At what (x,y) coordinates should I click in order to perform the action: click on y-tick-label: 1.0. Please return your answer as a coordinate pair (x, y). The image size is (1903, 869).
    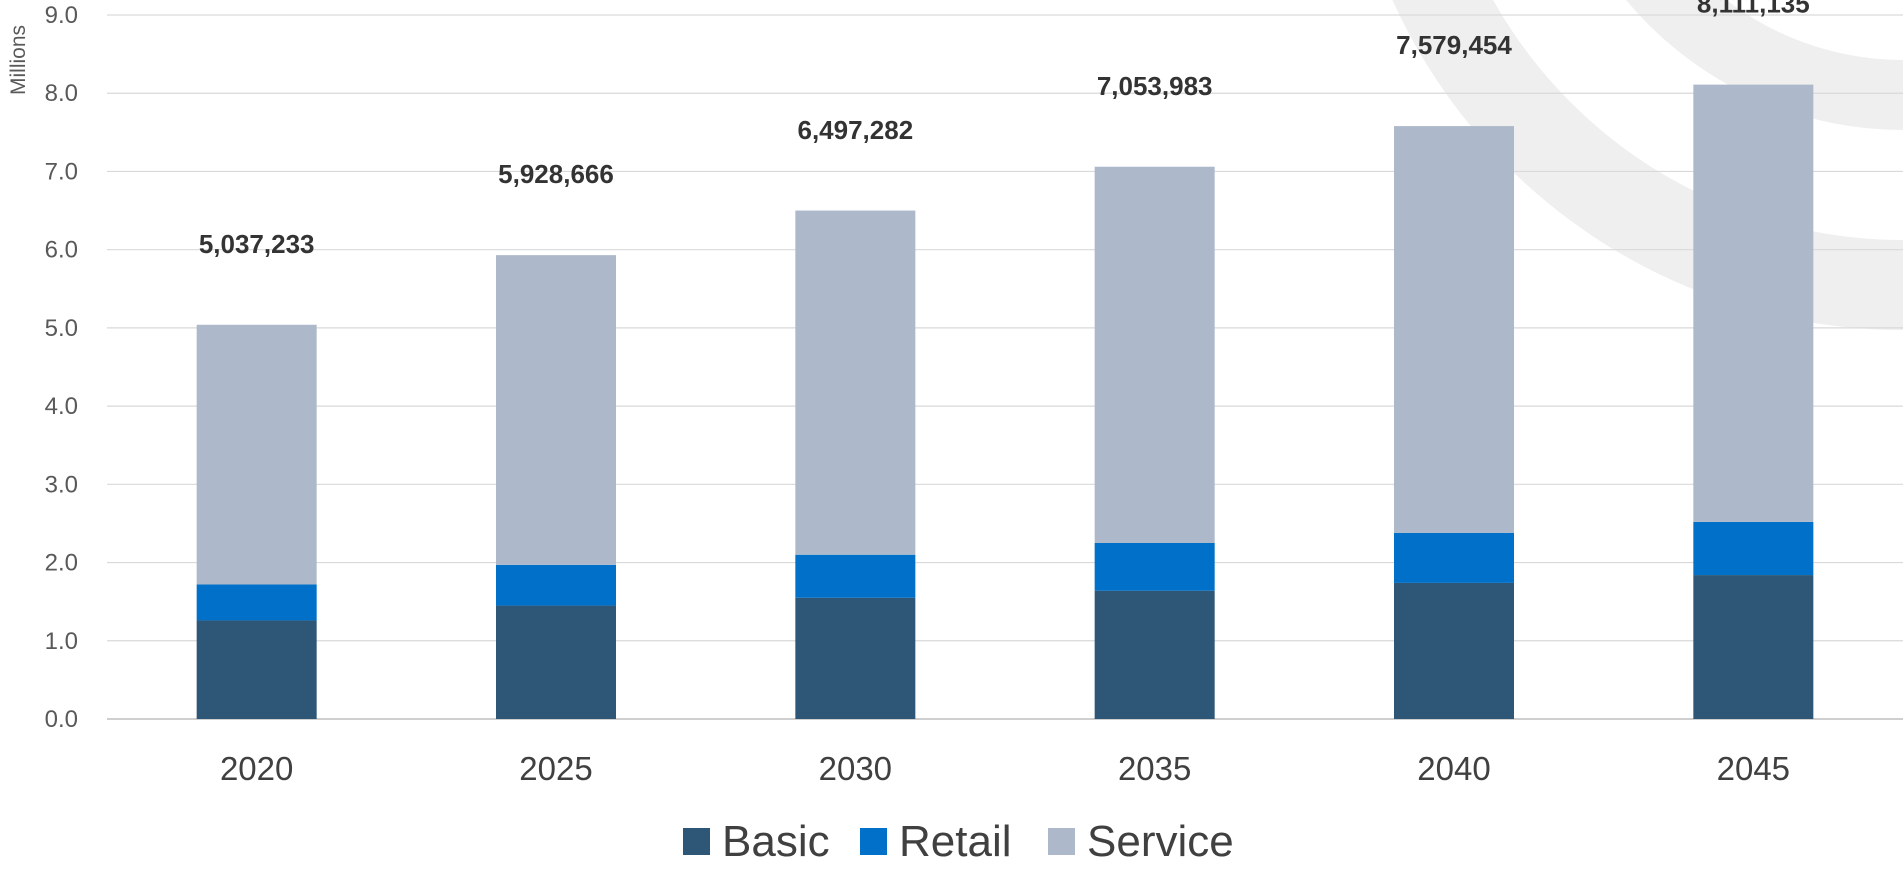
    Looking at the image, I should click on (61, 641).